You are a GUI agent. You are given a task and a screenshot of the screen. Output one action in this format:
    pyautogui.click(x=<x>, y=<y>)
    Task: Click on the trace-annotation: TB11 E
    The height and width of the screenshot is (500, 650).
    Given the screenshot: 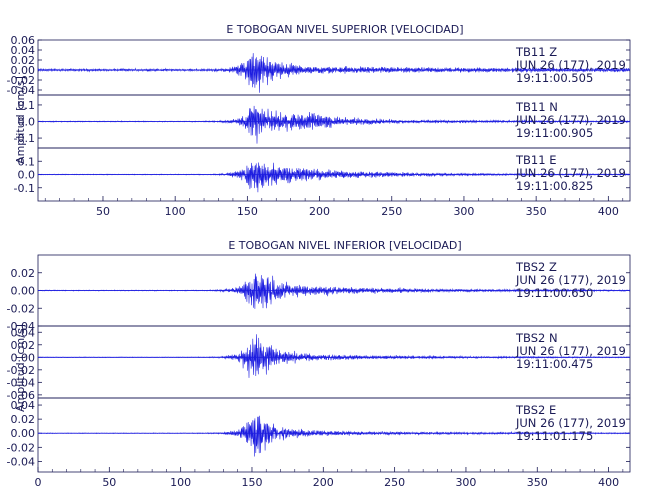 What is the action you would take?
    pyautogui.click(x=535, y=160)
    